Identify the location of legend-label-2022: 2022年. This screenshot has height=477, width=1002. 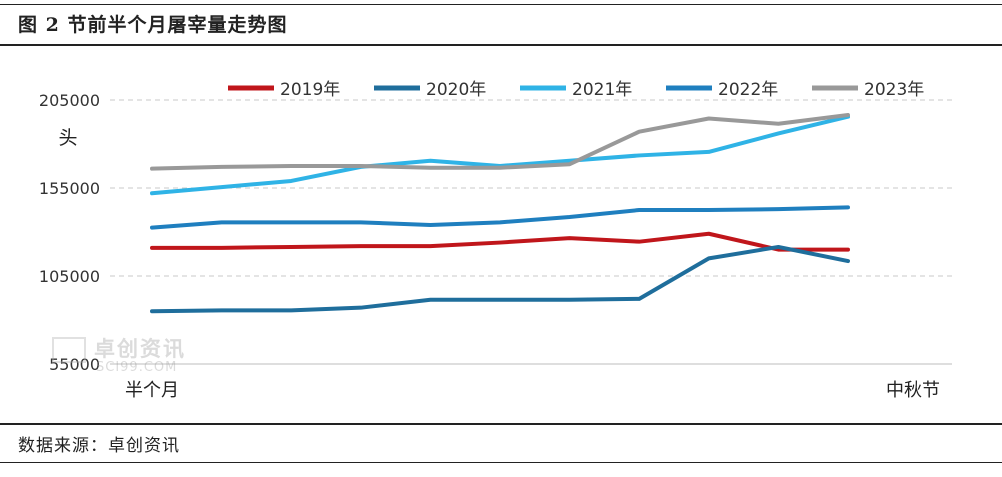
(748, 90).